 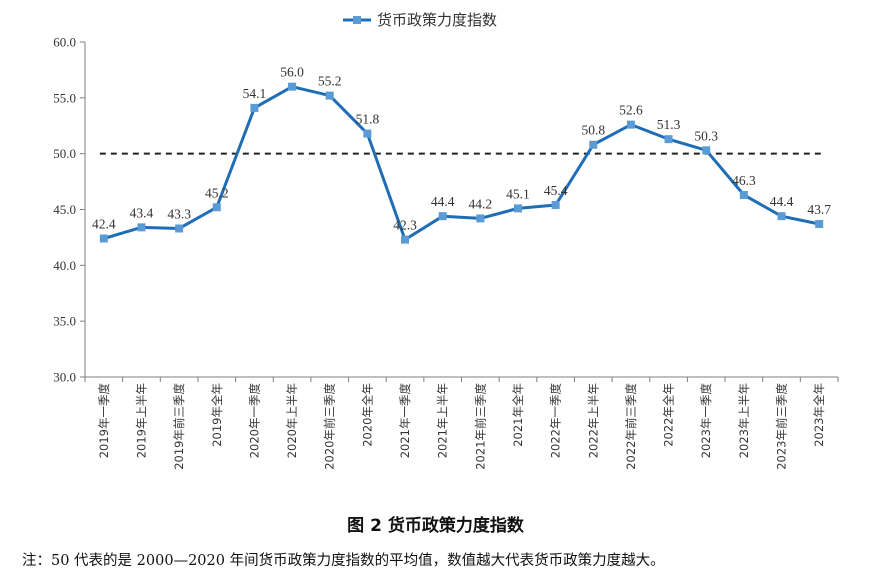 I want to click on x-tick-label: 2022年全年, so click(x=669, y=415).